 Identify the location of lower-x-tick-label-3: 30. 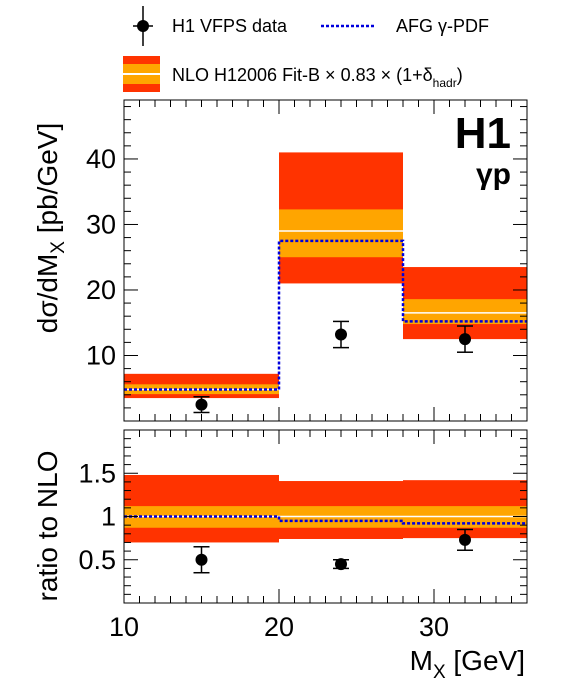
(434, 627).